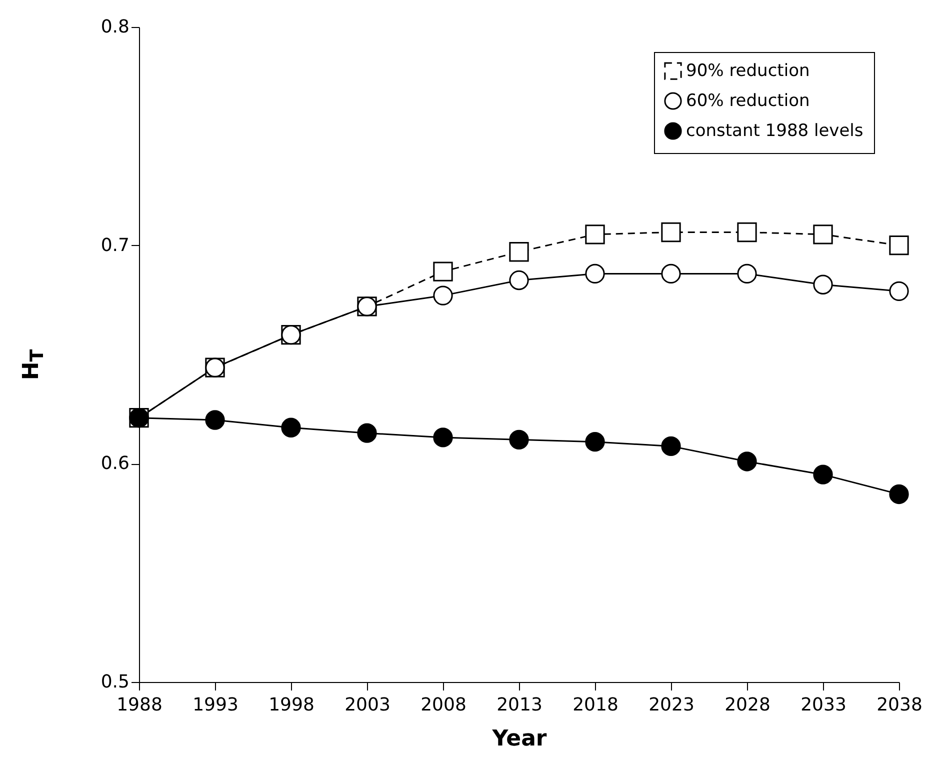  I want to click on x-axis-title: Year, so click(519, 739).